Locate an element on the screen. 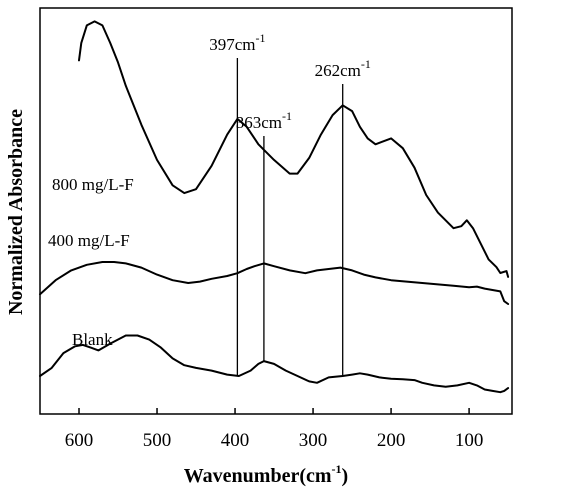  x-tick-label-400: 400 is located at coordinates (235, 440).